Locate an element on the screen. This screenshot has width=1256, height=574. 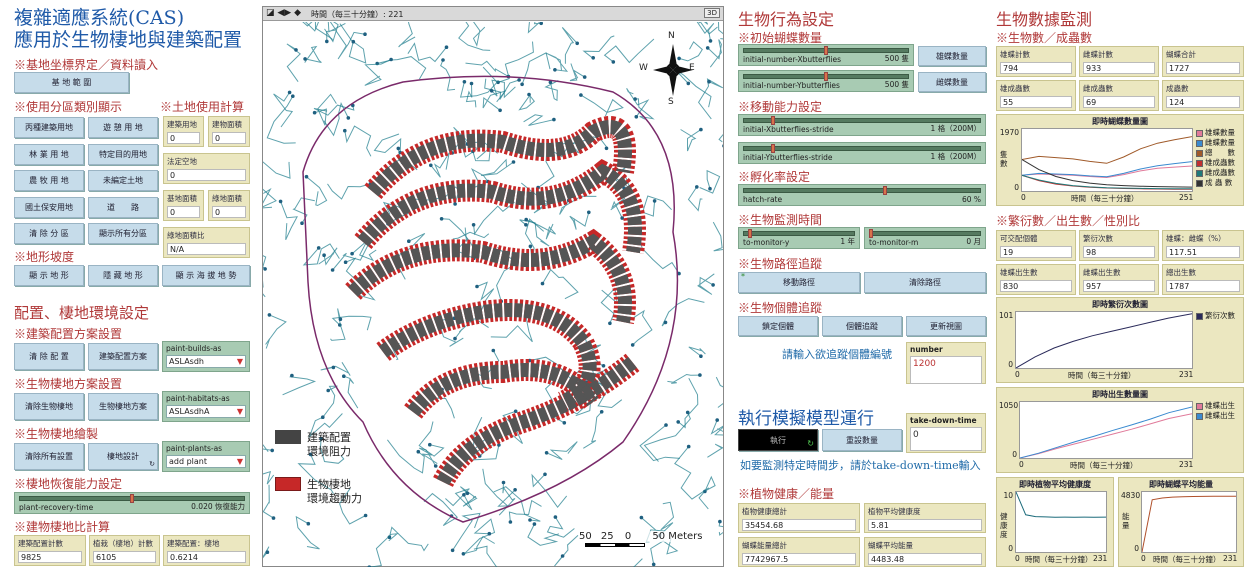
monitor-label: 可交配個體 is located at coordinates (1019, 238).